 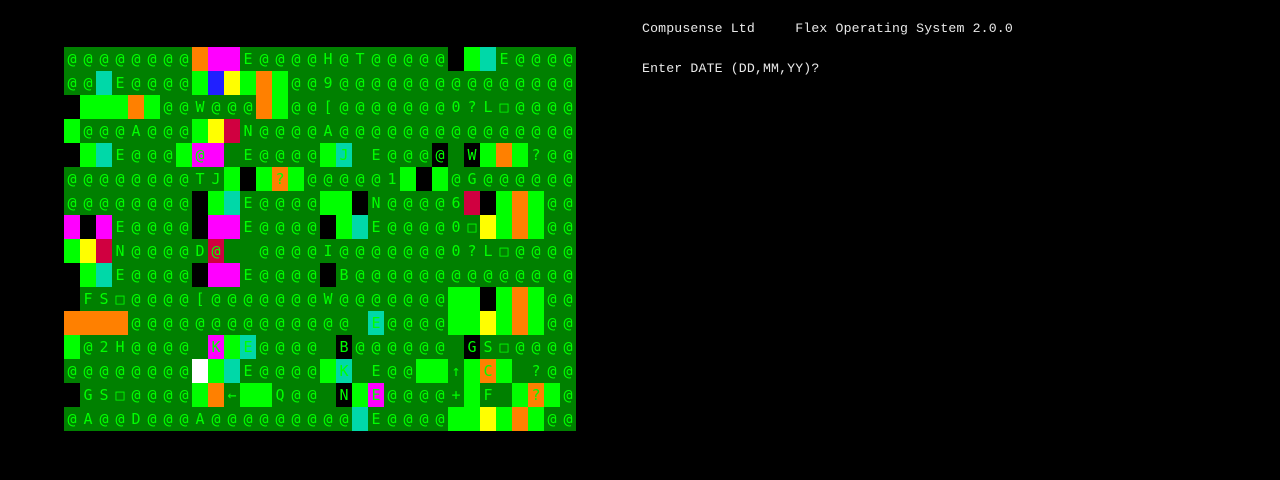 What do you see at coordinates (321, 299) in the screenshot?
I see `screen-row: FS□@@@@[@@@@@@@W@@@@@@@U ?@@` at bounding box center [321, 299].